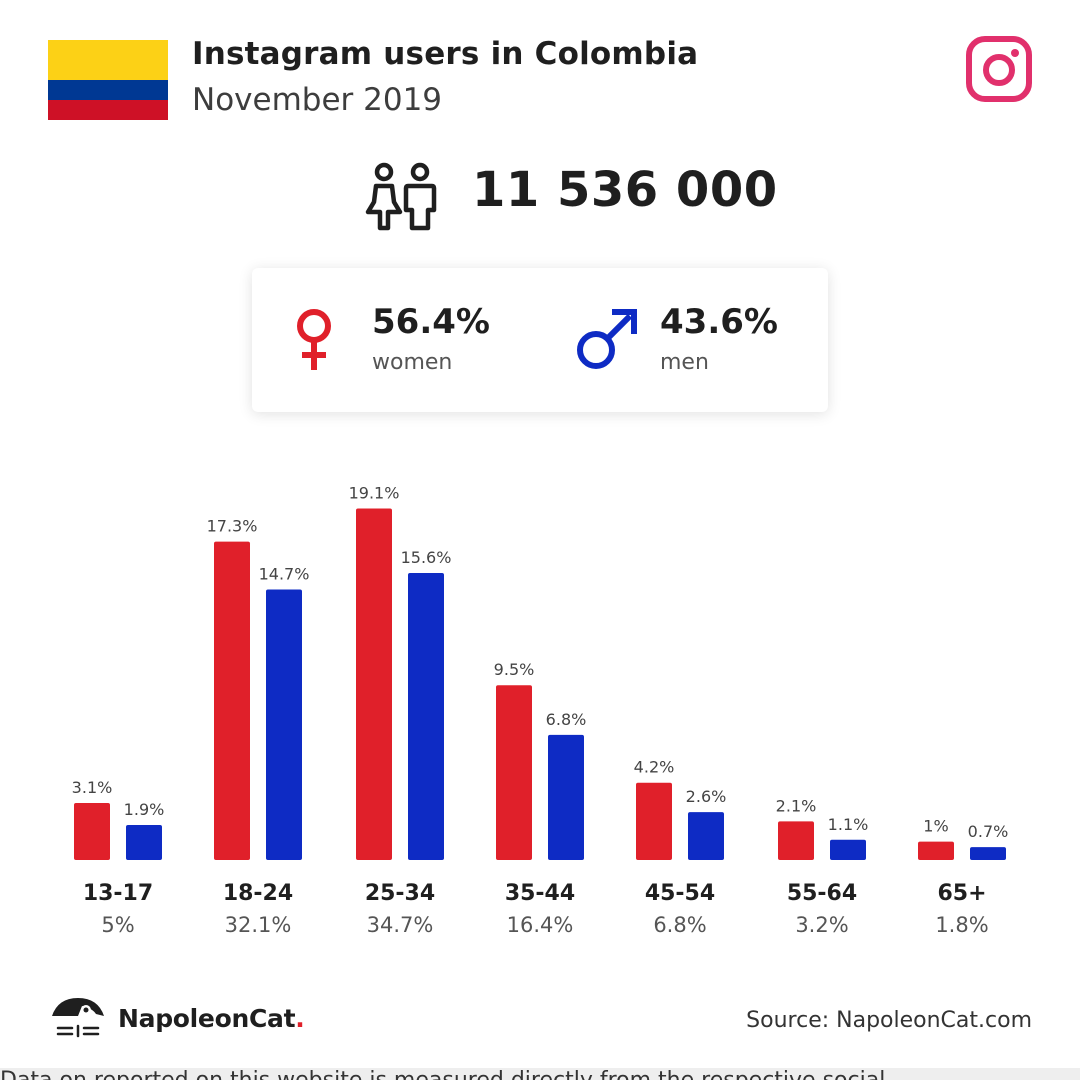 Image resolution: width=1080 pixels, height=1080 pixels. What do you see at coordinates (374, 493) in the screenshot?
I see `data-label-25-34-series-0: 19.1%` at bounding box center [374, 493].